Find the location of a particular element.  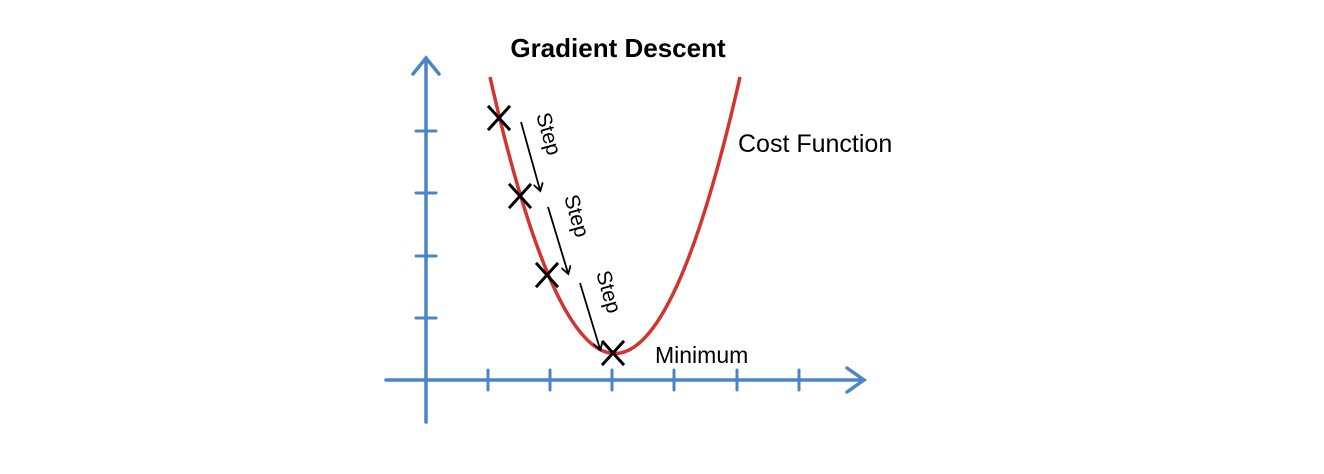

step-arrows is located at coordinates (560, 235).